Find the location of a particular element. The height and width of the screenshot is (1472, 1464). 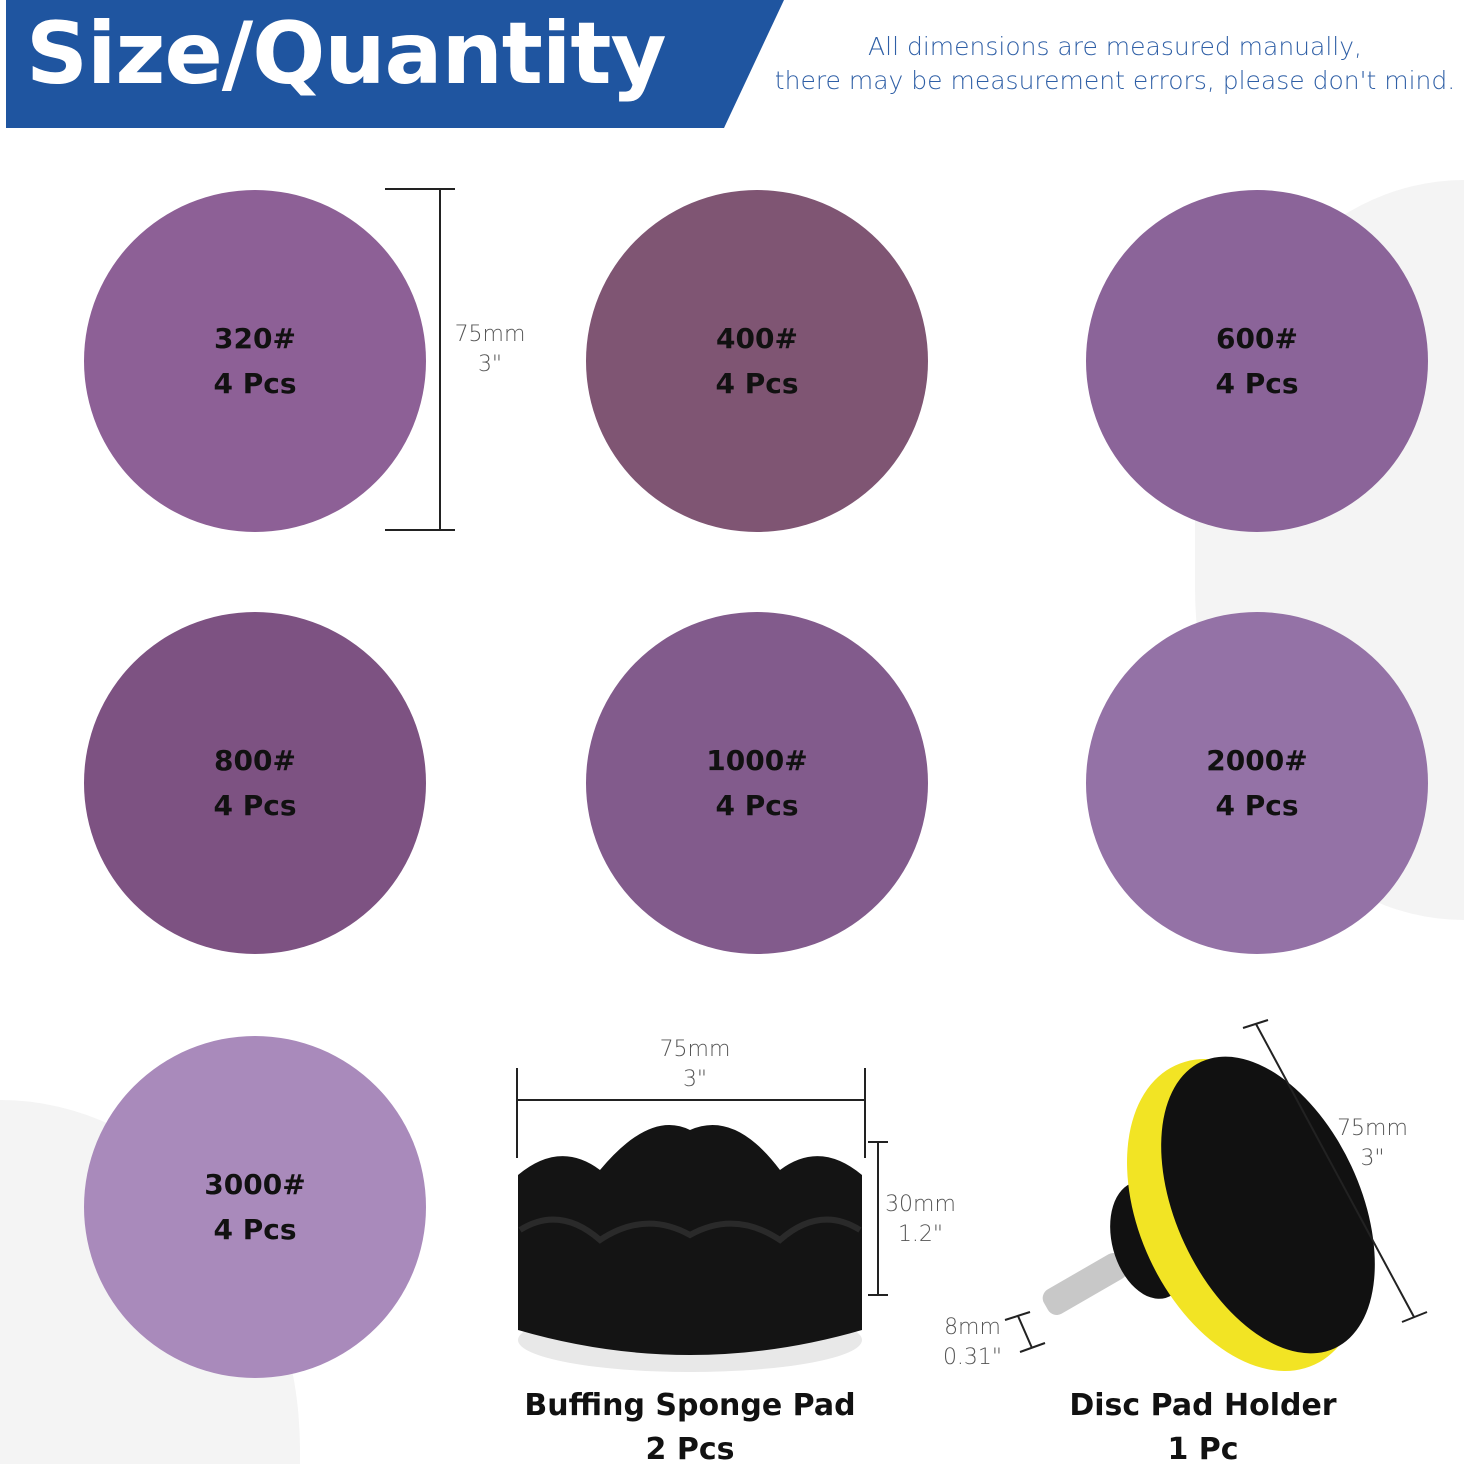

grit-label: 400# is located at coordinates (757, 338).